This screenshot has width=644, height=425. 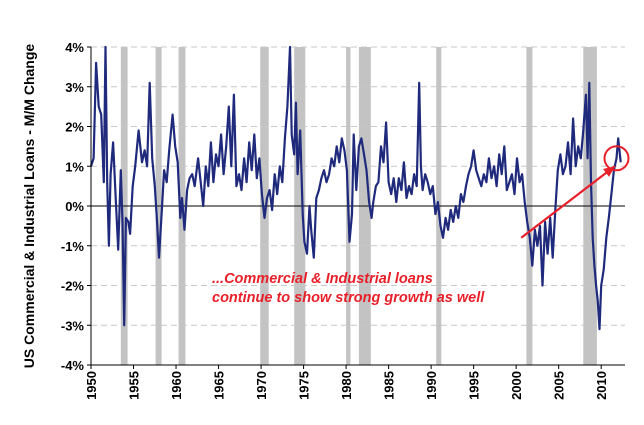 I want to click on x-tick-label: 1970, so click(x=261, y=385).